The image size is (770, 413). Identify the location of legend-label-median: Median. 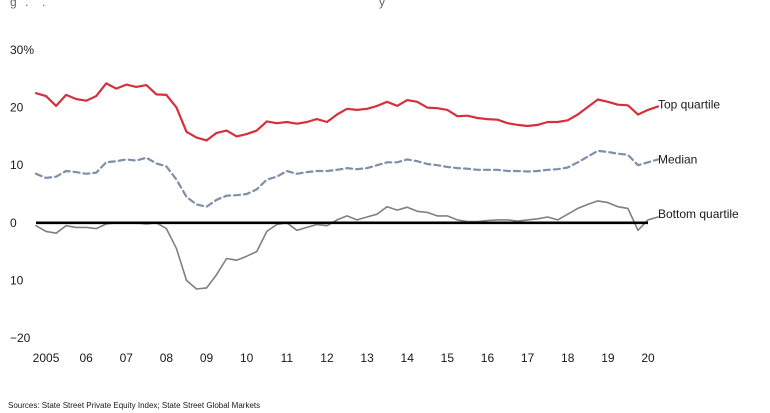
(677, 159).